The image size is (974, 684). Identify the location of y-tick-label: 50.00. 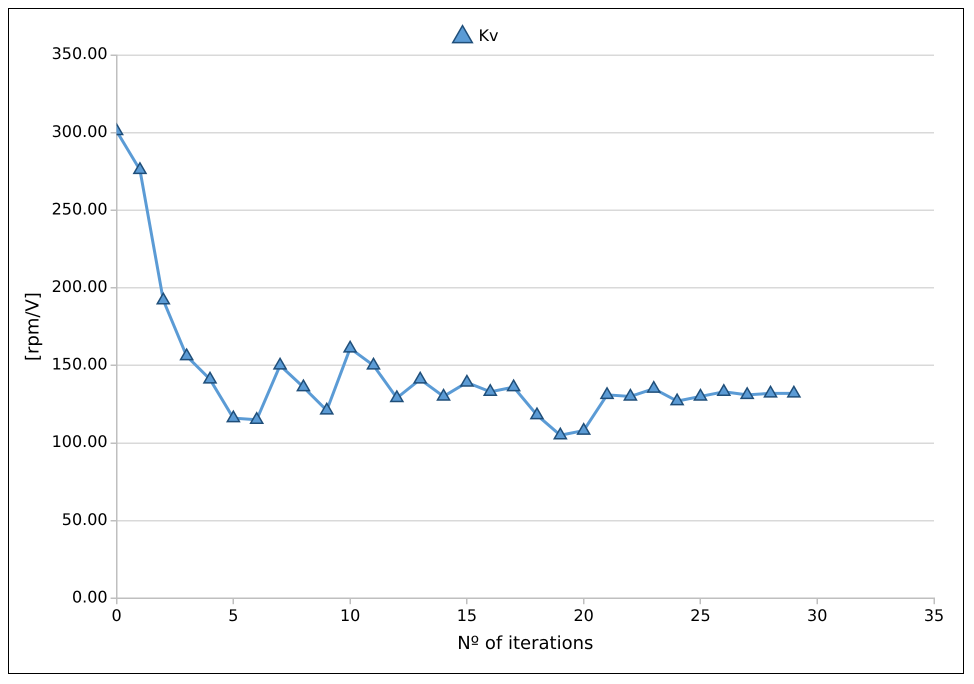
(85, 519).